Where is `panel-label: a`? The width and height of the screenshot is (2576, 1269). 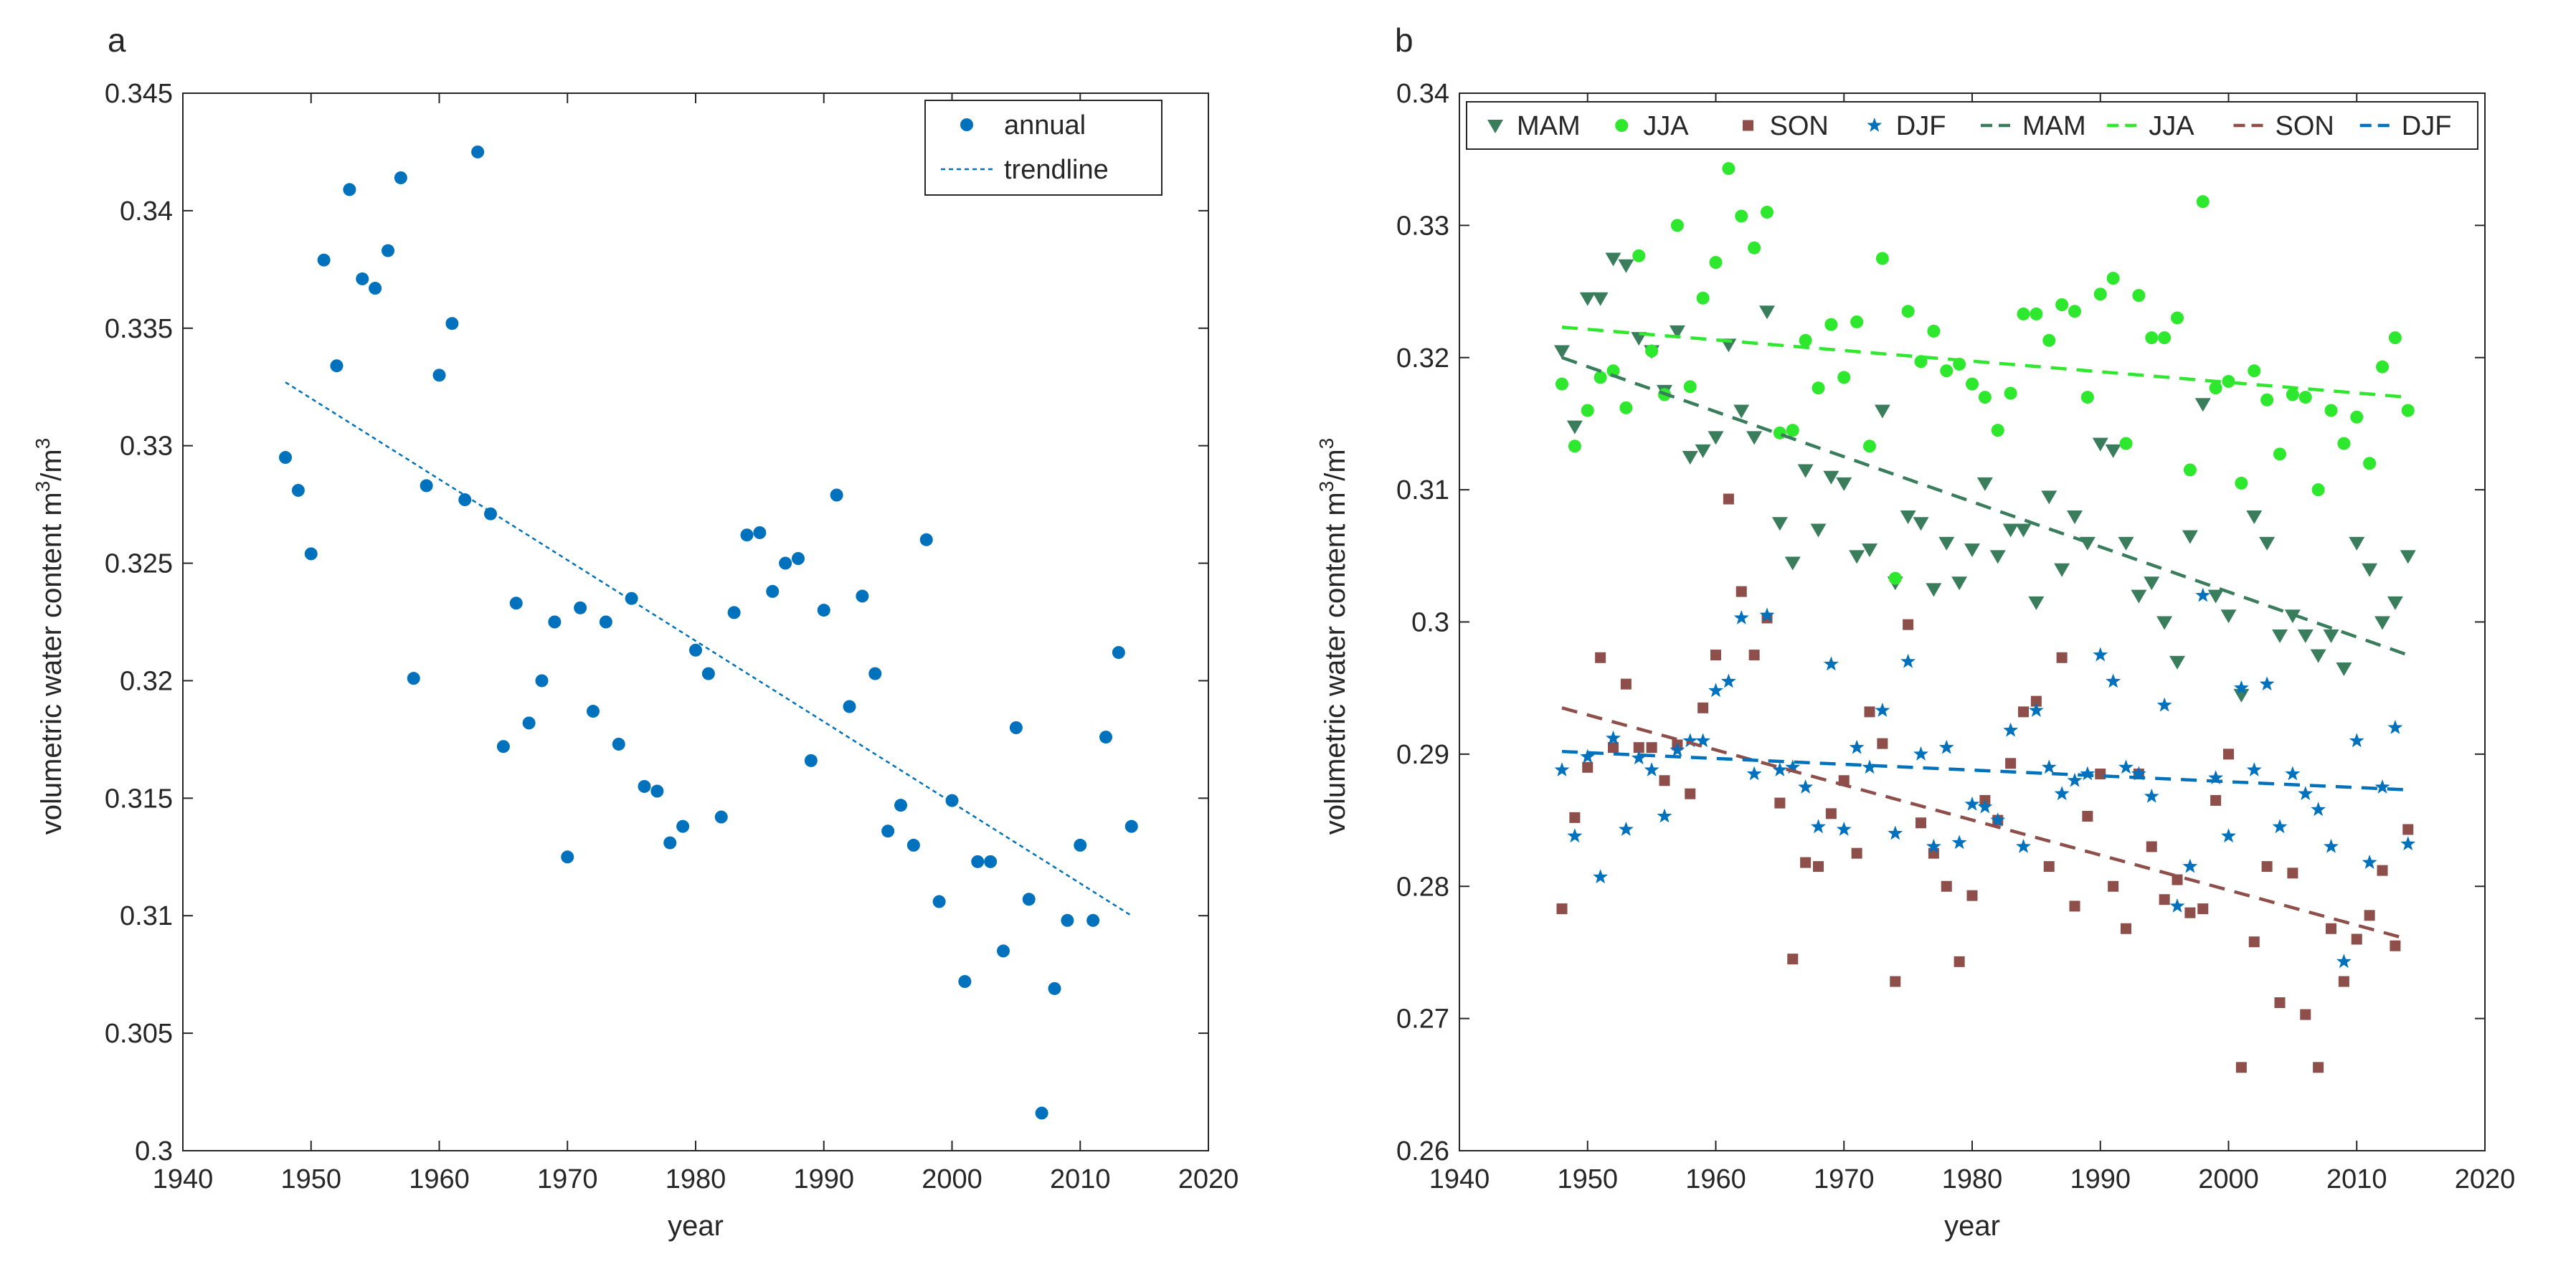 panel-label: a is located at coordinates (117, 40).